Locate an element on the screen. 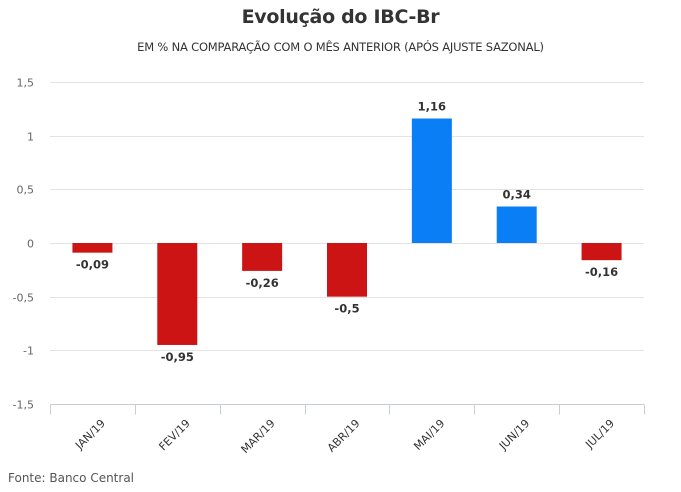 This screenshot has width=681, height=492. data-label: -0,26 is located at coordinates (262, 283).